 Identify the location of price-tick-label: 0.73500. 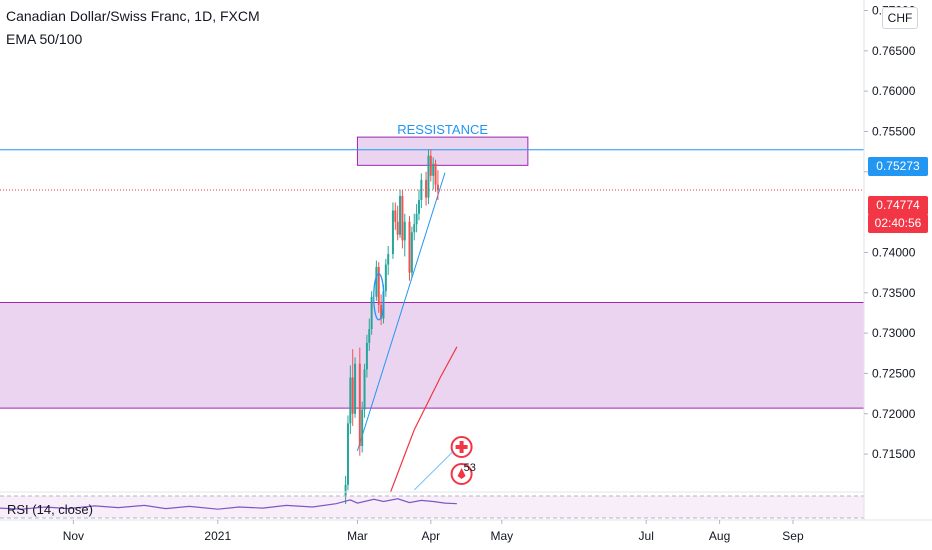
(894, 293).